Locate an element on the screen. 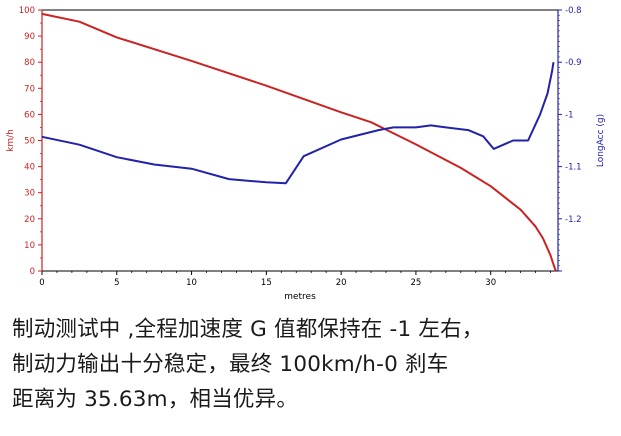  y-left-tick-label-6: 60 is located at coordinates (29, 115).